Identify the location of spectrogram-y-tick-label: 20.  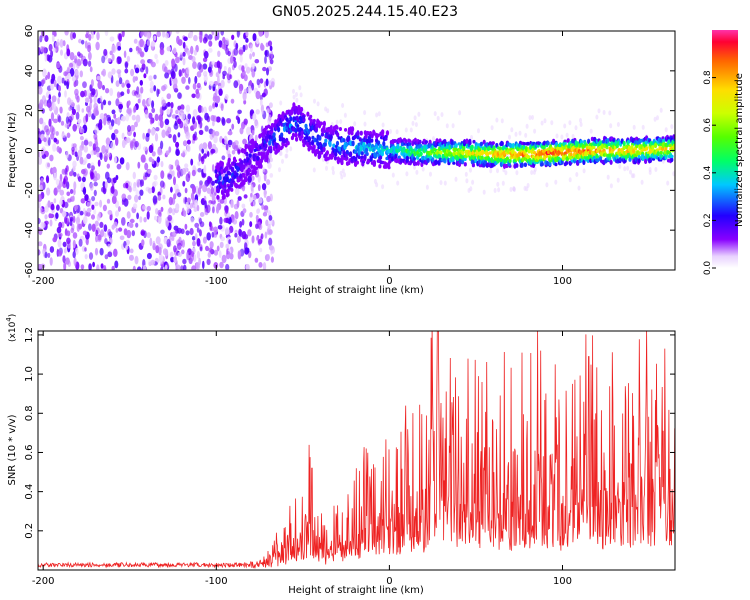
(29, 110).